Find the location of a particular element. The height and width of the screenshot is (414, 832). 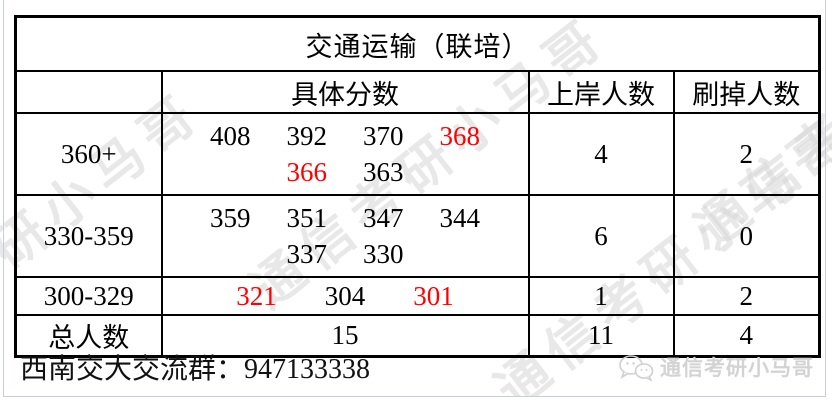

footer-bar: 西南交大交流群：947133338 通信考研小马哥 is located at coordinates (414, 367).